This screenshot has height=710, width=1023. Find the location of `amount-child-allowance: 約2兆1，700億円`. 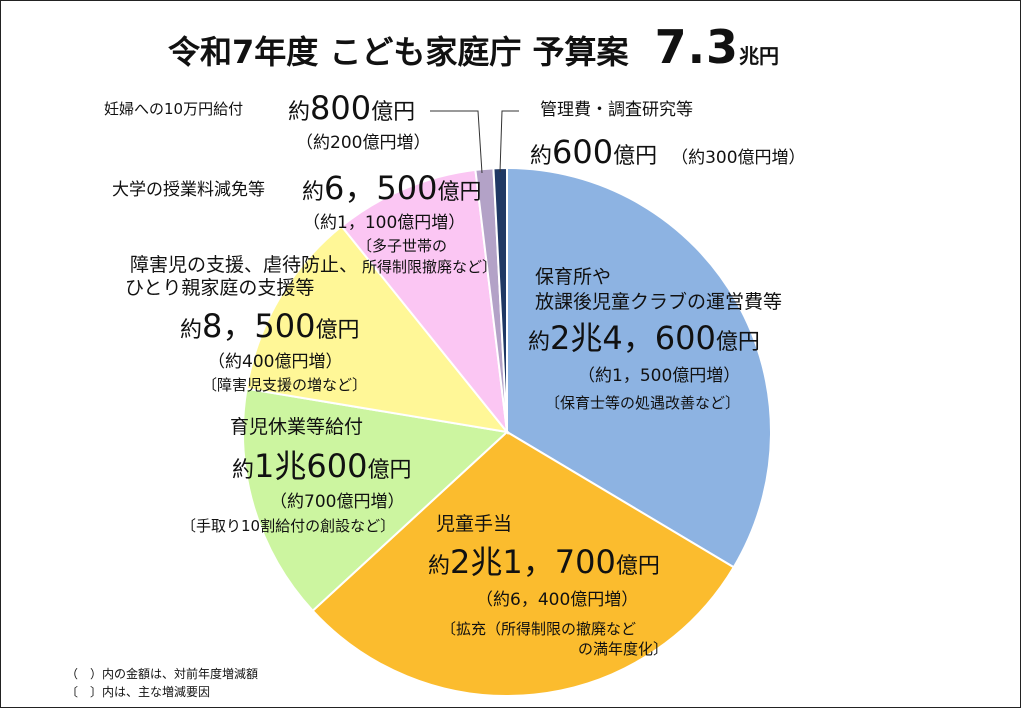

amount-child-allowance: 約2兆1，700億円 is located at coordinates (544, 562).